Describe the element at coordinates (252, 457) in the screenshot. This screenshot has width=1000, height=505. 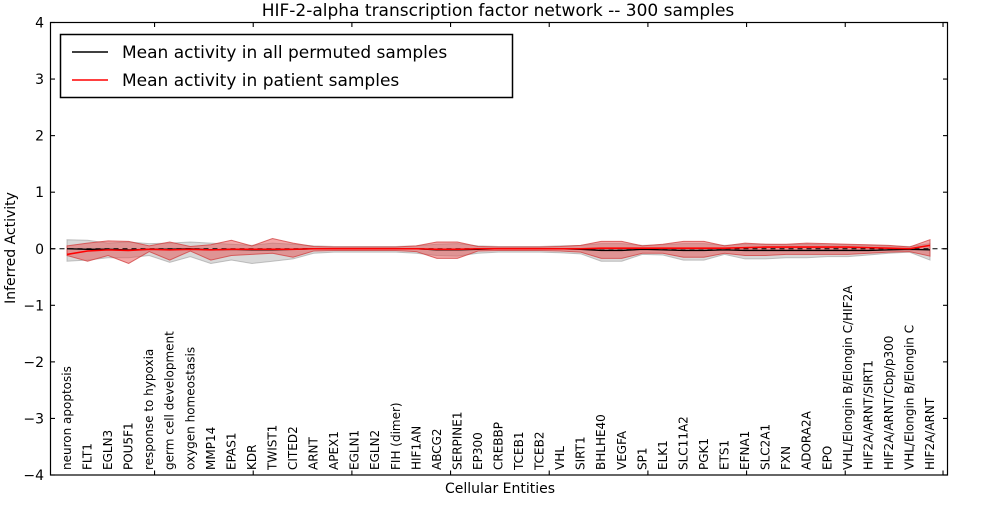
I see `x-tick-label: KDR` at that location.